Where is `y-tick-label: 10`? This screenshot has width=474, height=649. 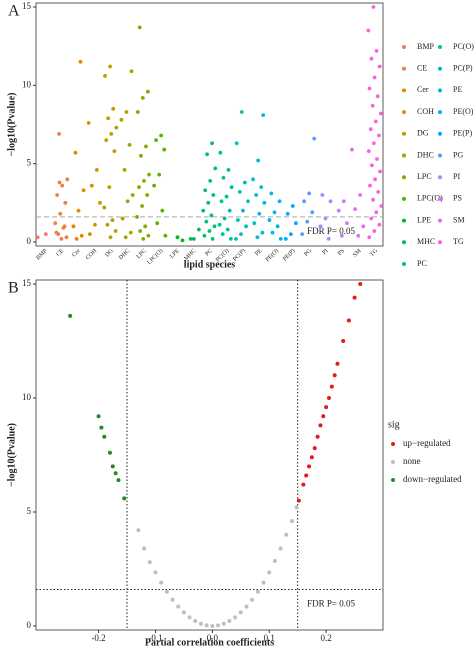
y-tick-label: 10 is located at coordinates (27, 84).